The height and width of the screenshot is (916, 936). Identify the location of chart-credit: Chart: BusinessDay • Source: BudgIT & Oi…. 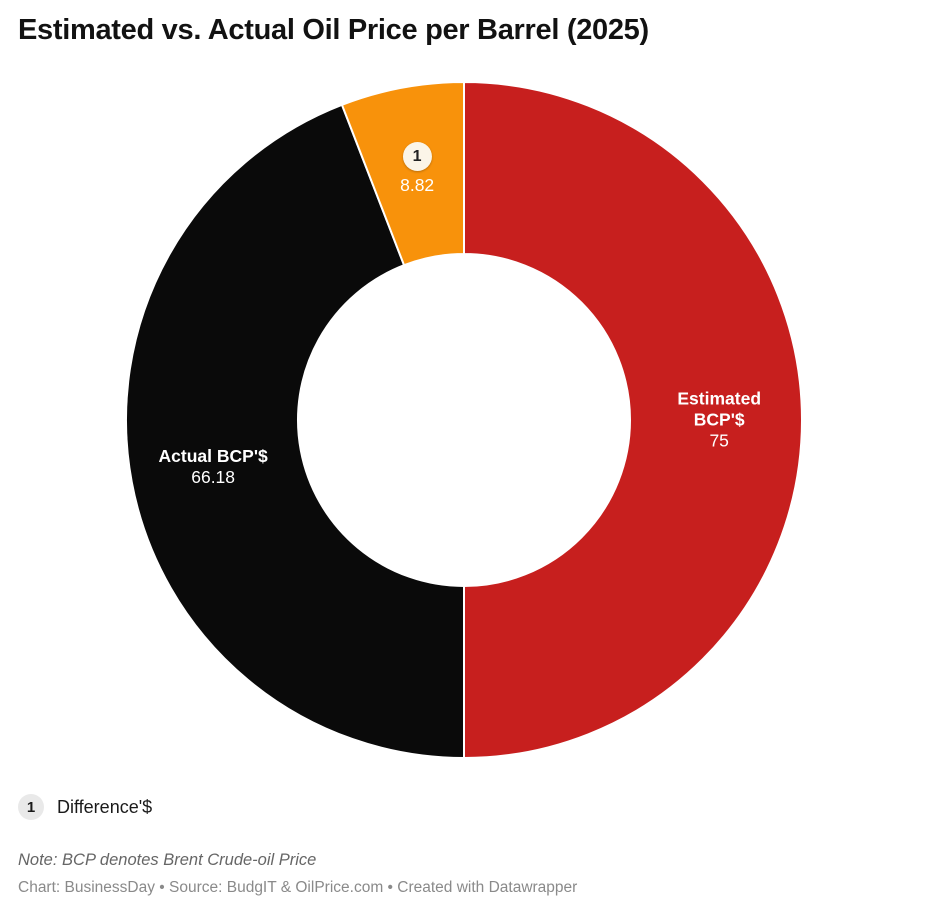
(298, 887).